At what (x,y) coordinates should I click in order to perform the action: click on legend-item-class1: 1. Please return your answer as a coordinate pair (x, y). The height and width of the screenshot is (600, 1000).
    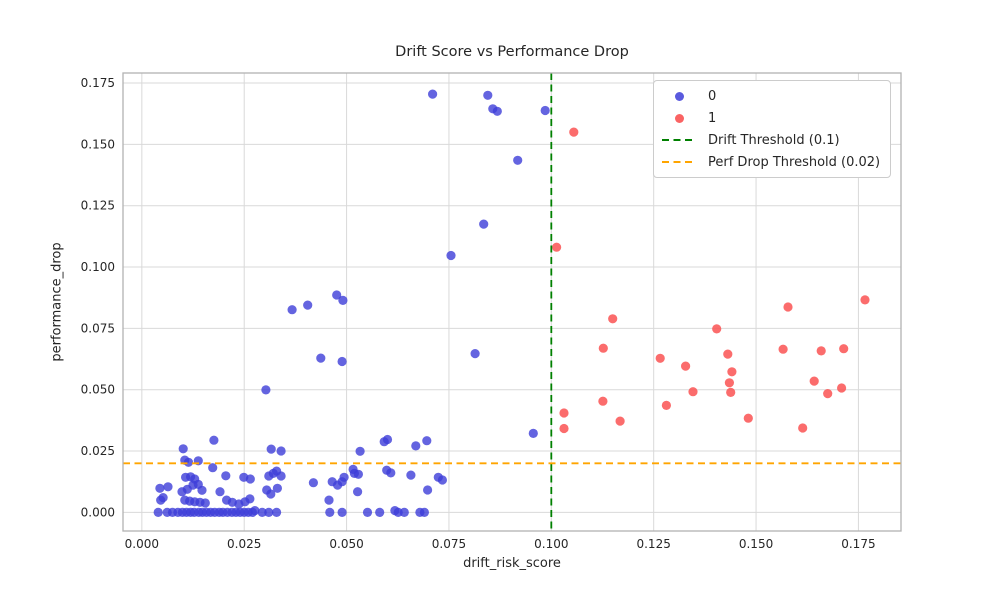
    Looking at the image, I should click on (771, 118).